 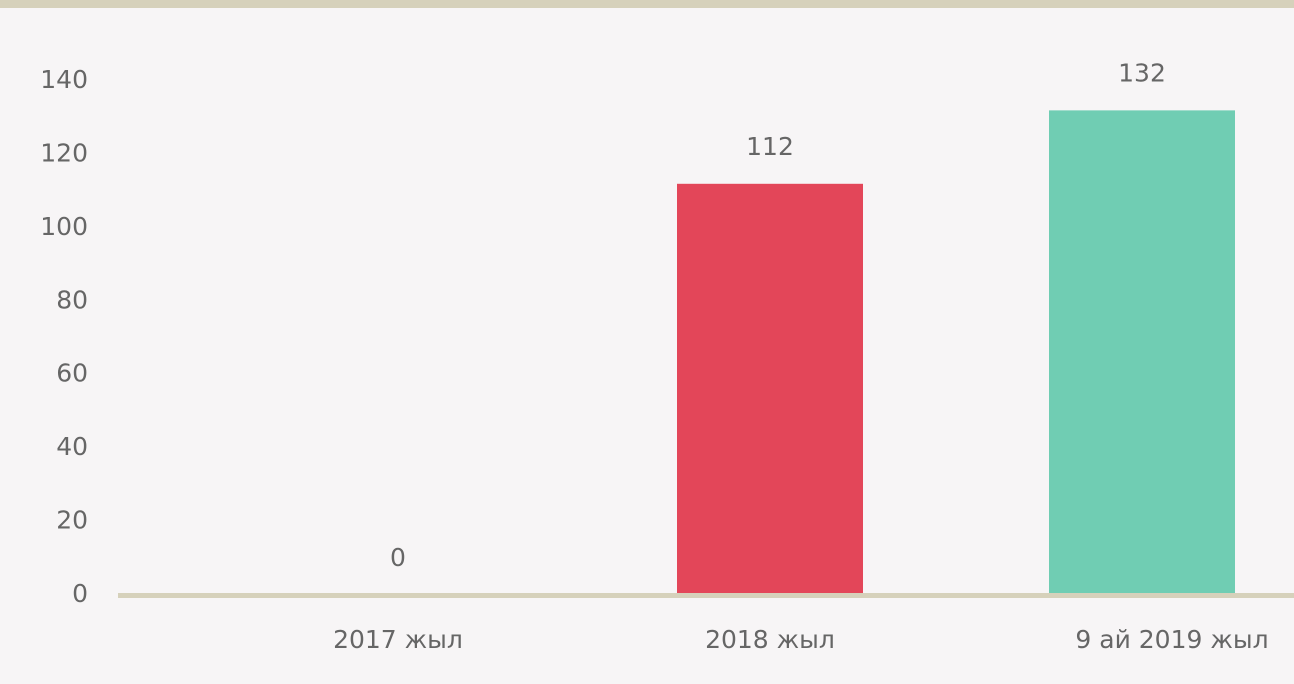 What do you see at coordinates (398, 639) in the screenshot?
I see `x-tick-label: 2017 жыл` at bounding box center [398, 639].